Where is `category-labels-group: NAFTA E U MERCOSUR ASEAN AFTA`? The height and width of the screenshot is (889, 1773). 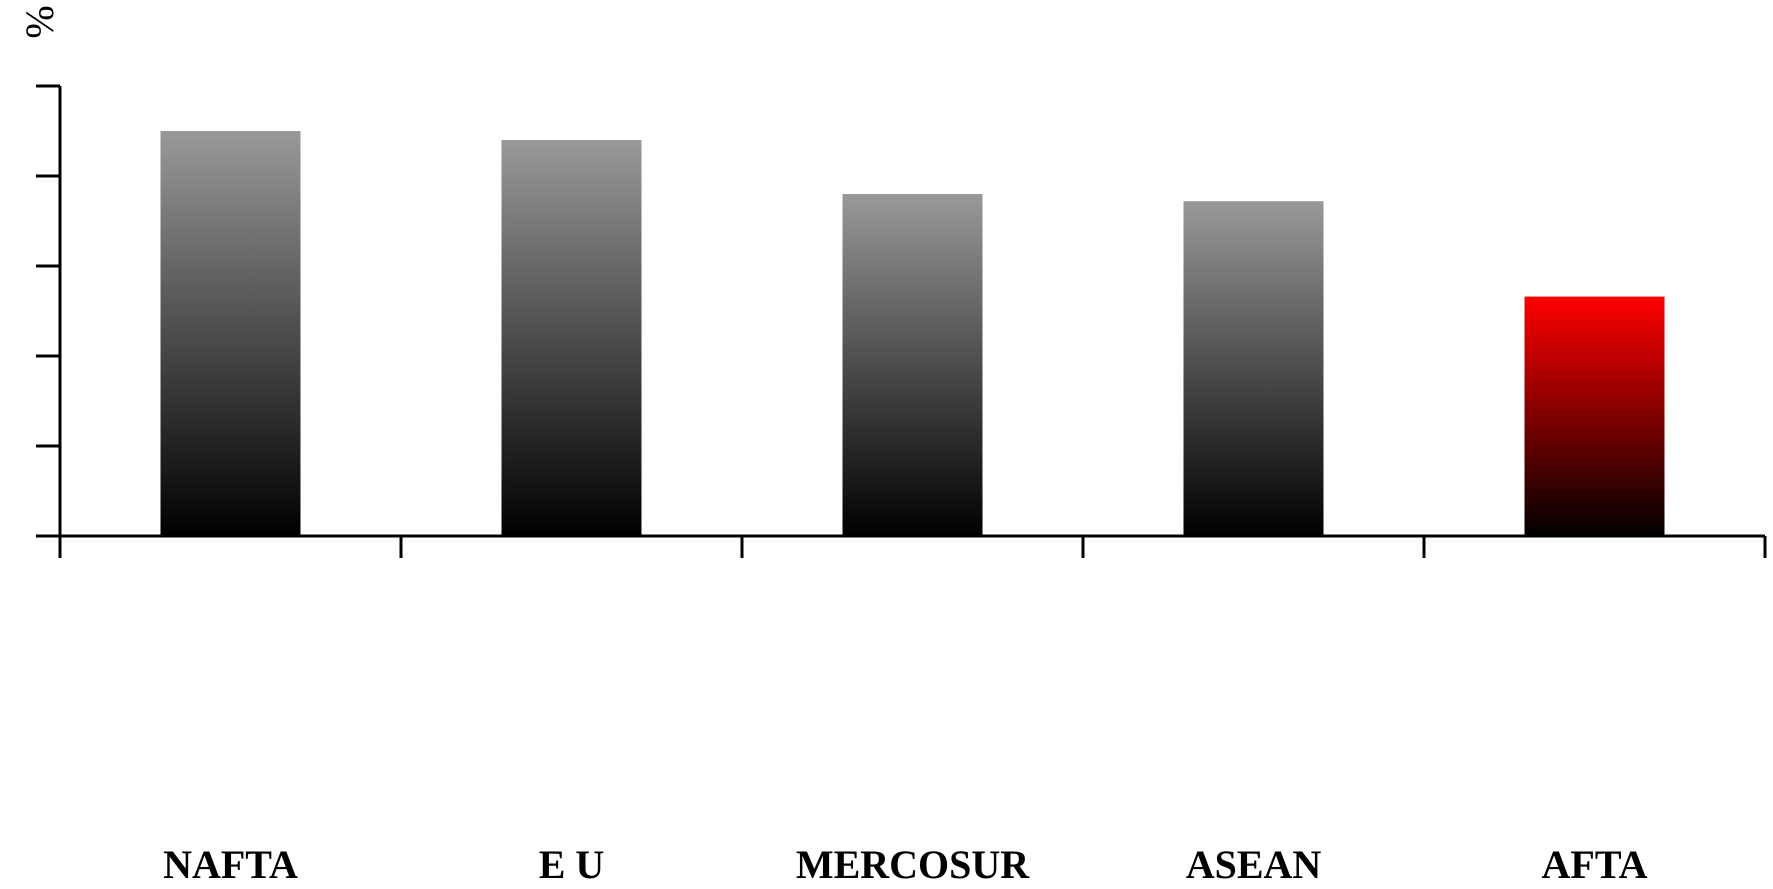
category-labels-group: NAFTA E U MERCOSUR ASEAN AFTA is located at coordinates (905, 864).